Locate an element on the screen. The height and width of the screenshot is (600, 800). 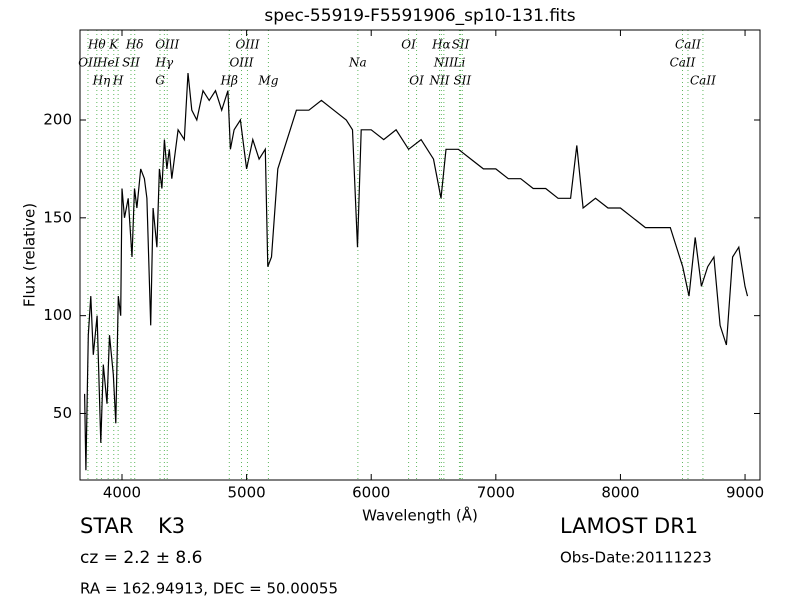
spectral-line-label: K is located at coordinates (113, 45).